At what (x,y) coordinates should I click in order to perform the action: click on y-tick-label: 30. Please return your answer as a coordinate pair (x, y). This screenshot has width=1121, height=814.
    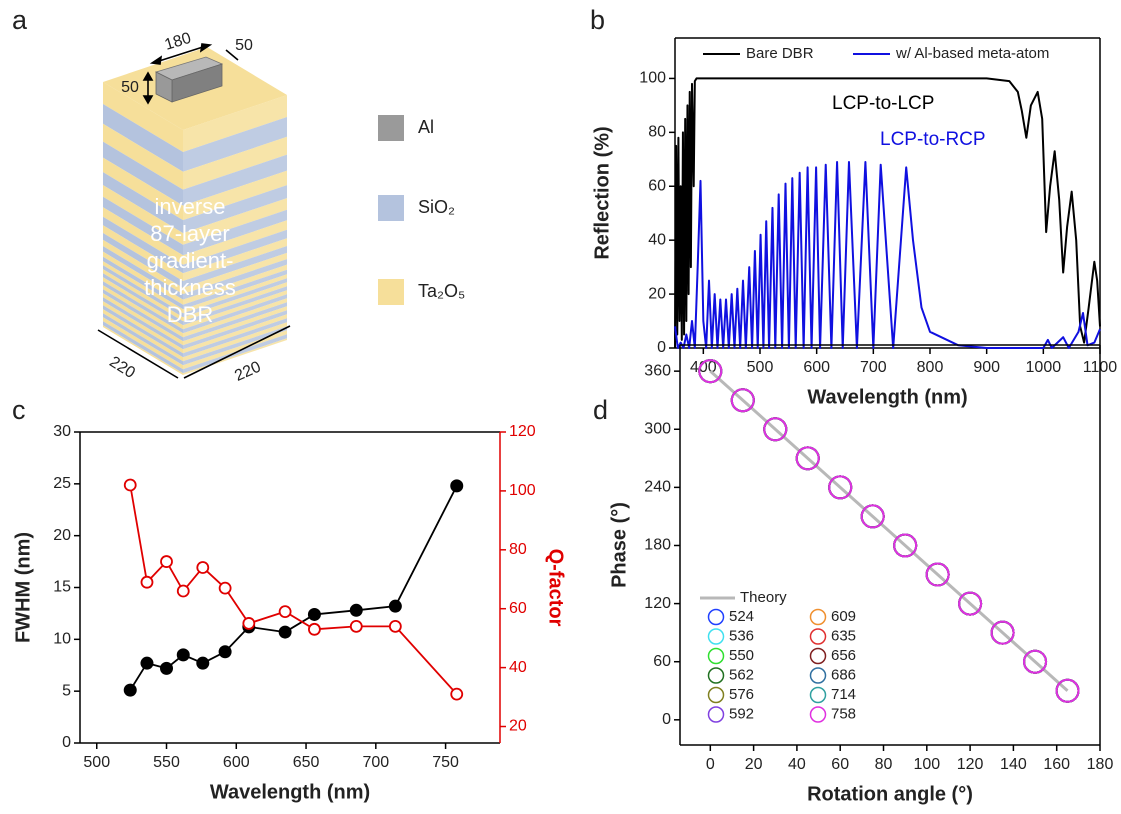
    Looking at the image, I should click on (62, 431).